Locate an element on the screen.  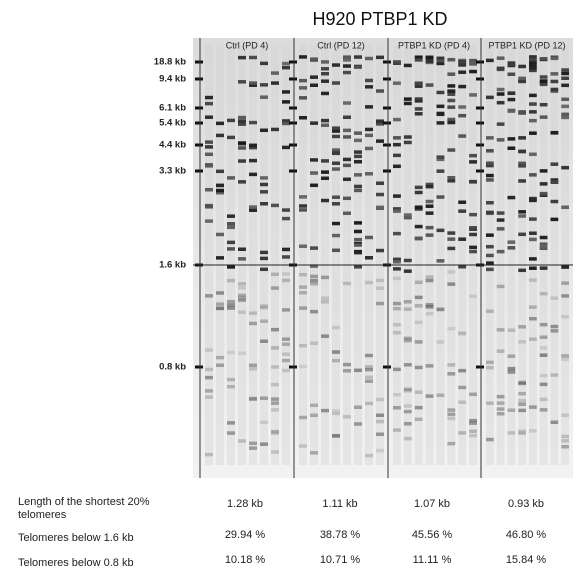
marker-label: 6.1 kb is located at coordinates (172, 108).